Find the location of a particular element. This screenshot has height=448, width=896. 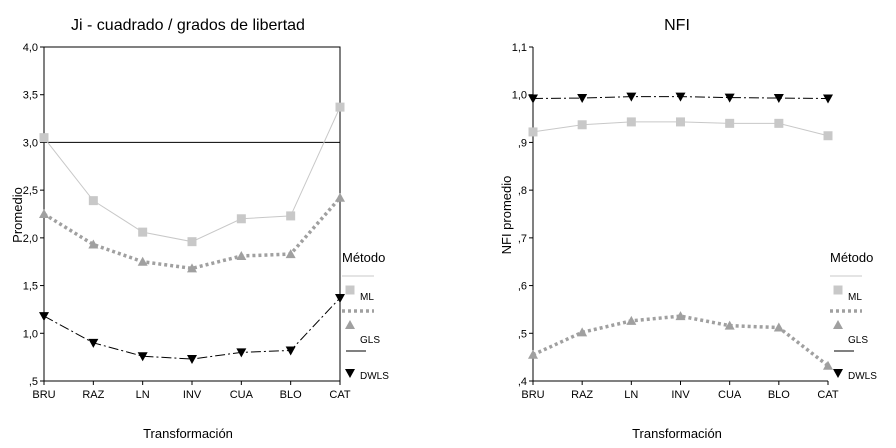

y-tick-label: ,4 is located at coordinates (522, 382).